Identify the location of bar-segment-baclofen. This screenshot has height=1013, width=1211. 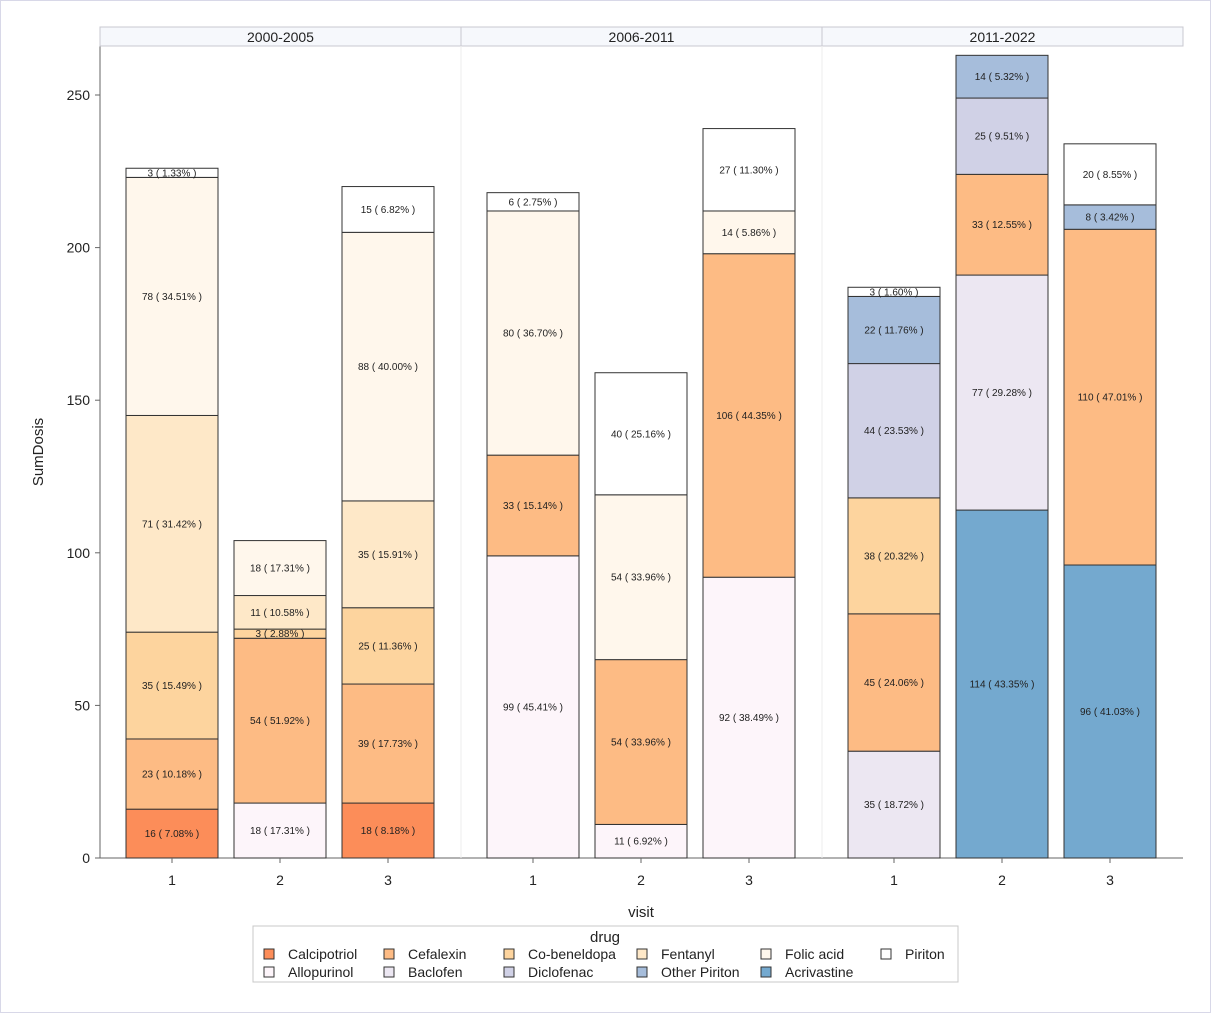
(894, 804).